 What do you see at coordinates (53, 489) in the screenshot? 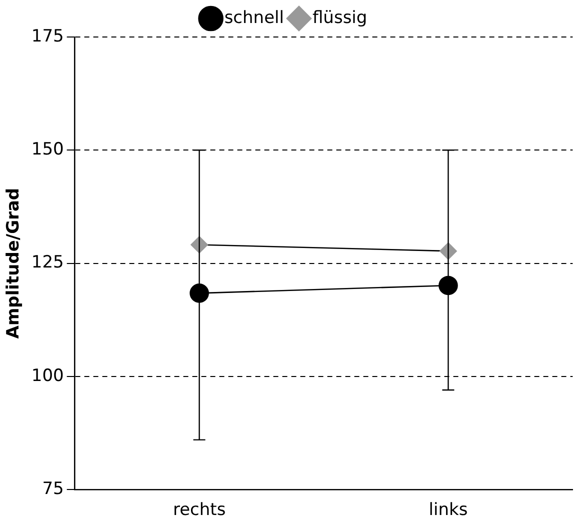
I see `y-tick-label: 75` at bounding box center [53, 489].